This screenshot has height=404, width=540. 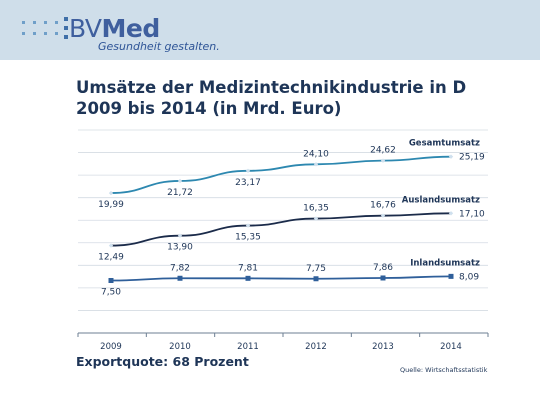 What do you see at coordinates (451, 347) in the screenshot?
I see `x-tick-label: 2014` at bounding box center [451, 347].